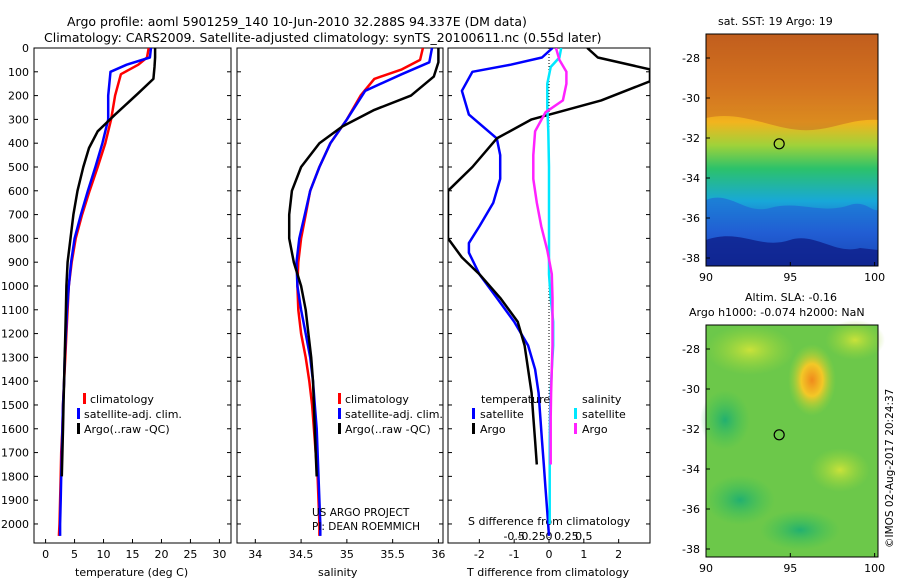 Image resolution: width=900 pixels, height=580 pixels. I want to click on series-line-argo-raw-qc-, so click(108, 262).